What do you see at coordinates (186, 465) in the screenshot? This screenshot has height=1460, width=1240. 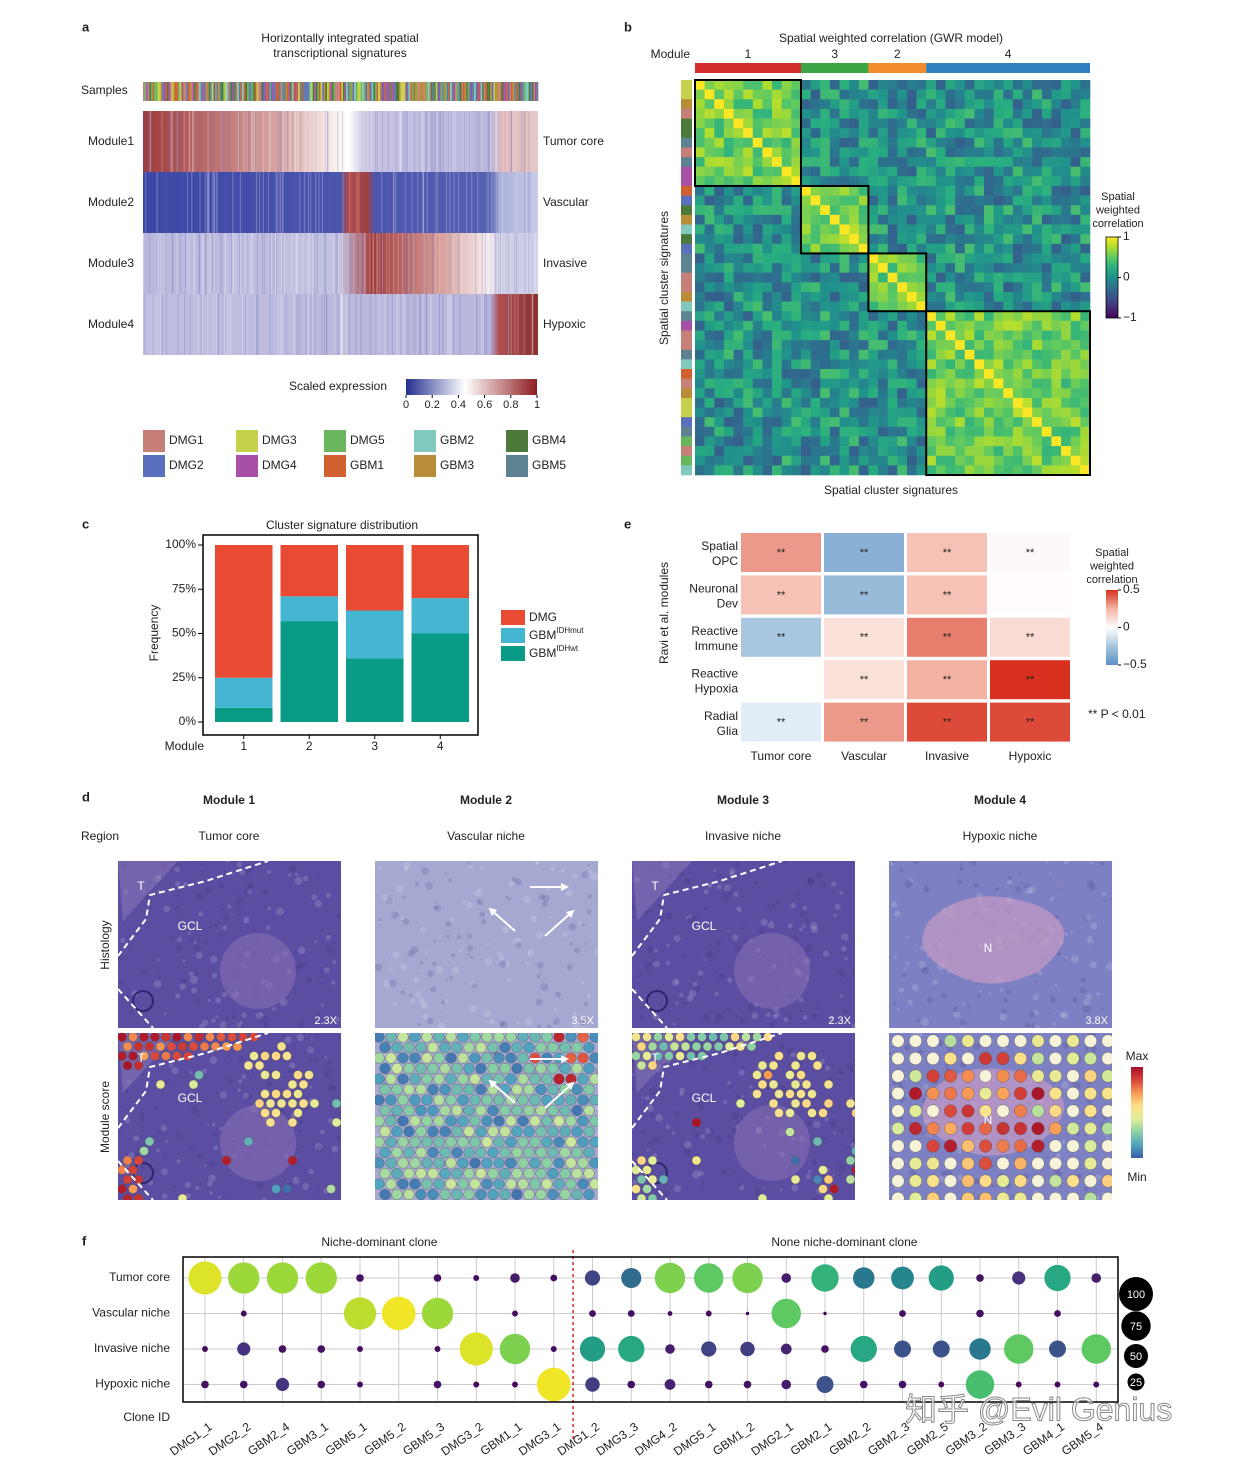 I see `legend-label: DMG2` at bounding box center [186, 465].